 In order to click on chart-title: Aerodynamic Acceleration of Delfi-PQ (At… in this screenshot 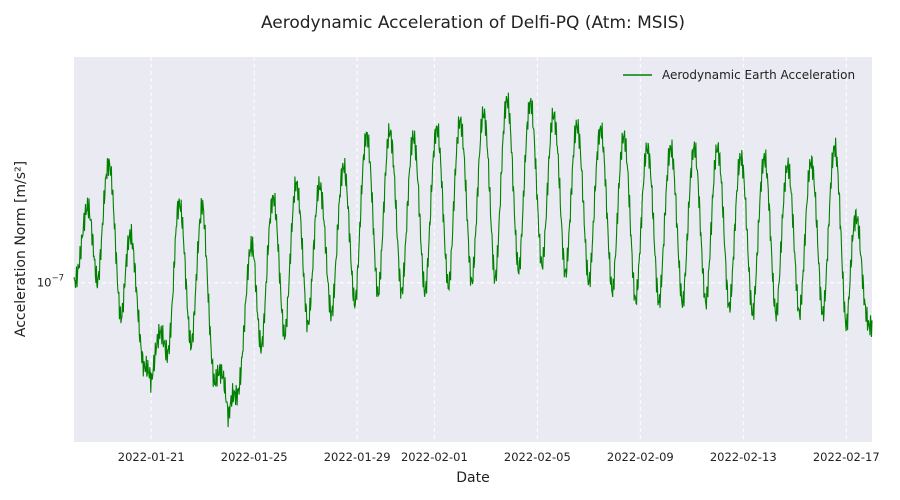, I will do `click(473, 23)`.